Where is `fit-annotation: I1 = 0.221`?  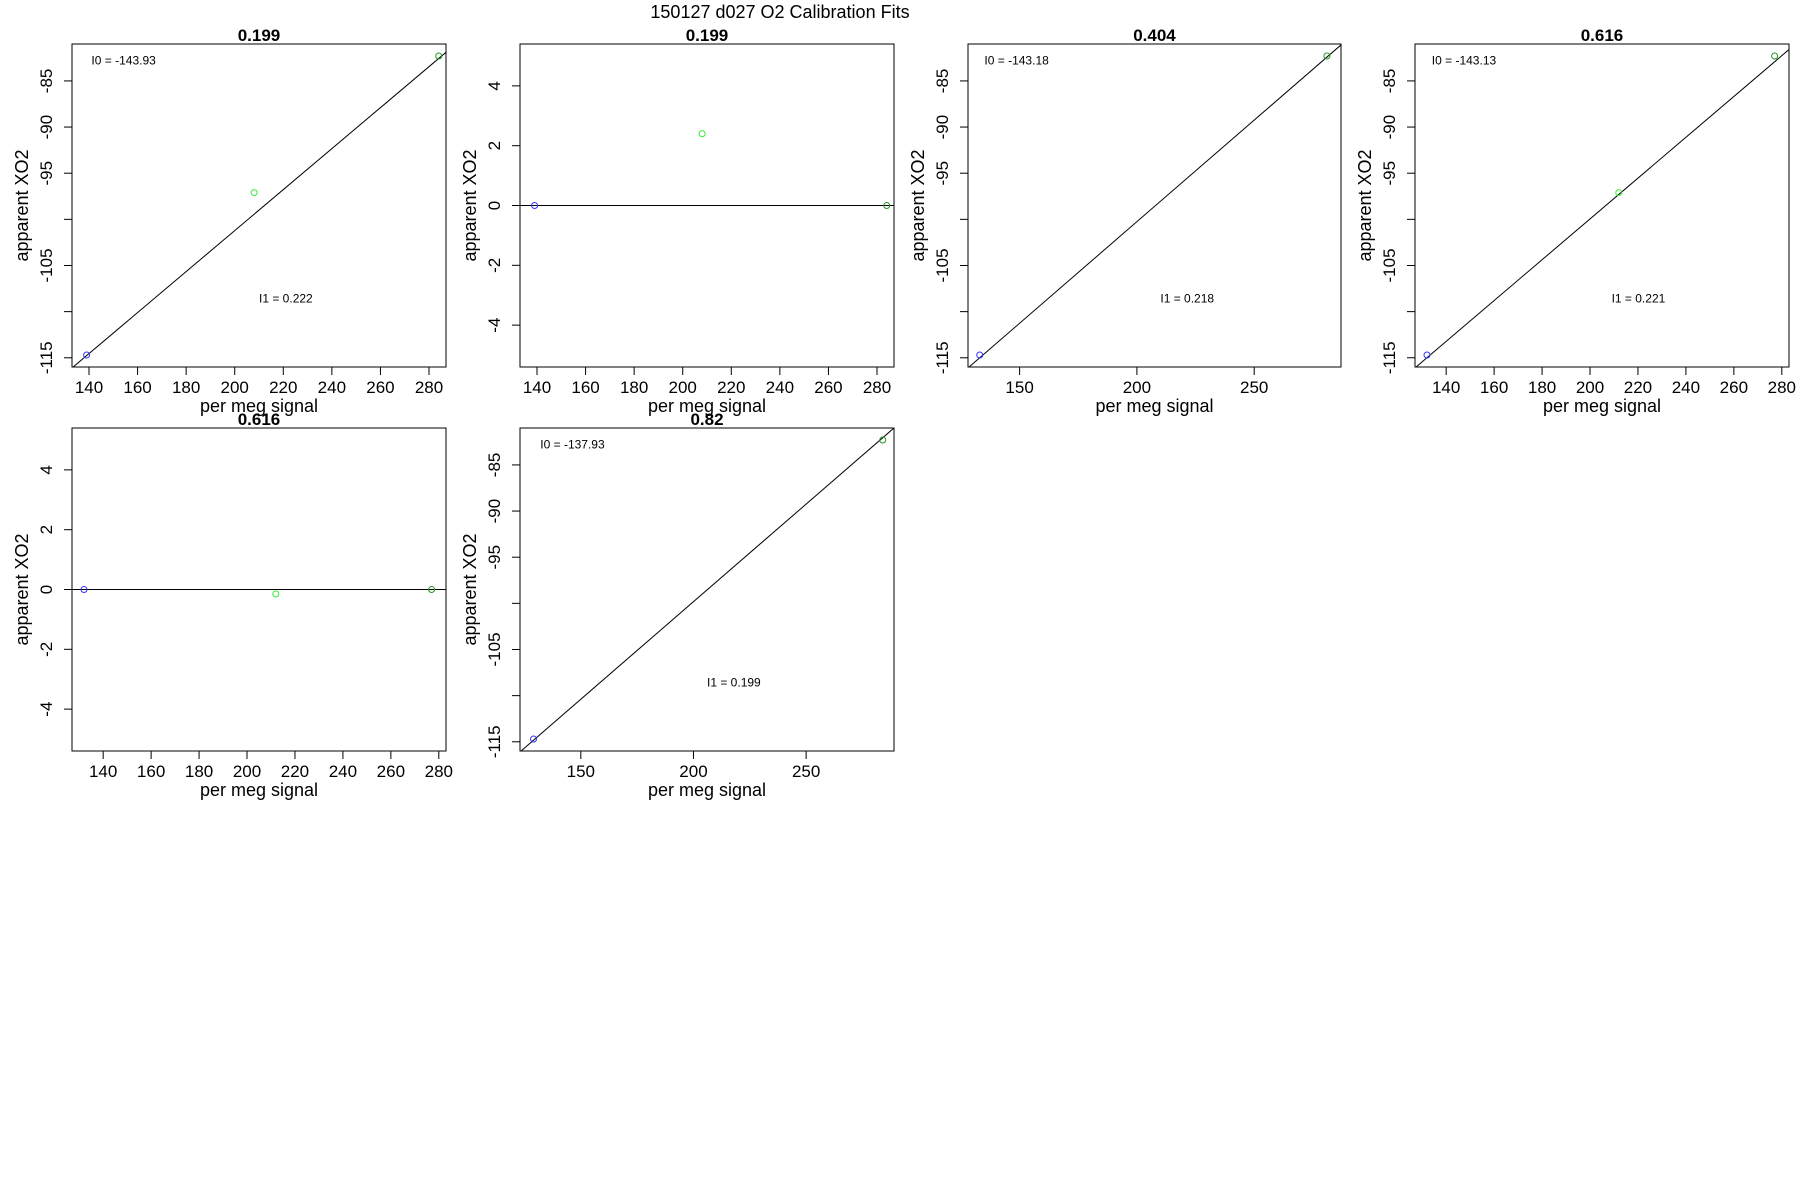
fit-annotation: I1 = 0.221 is located at coordinates (1639, 298).